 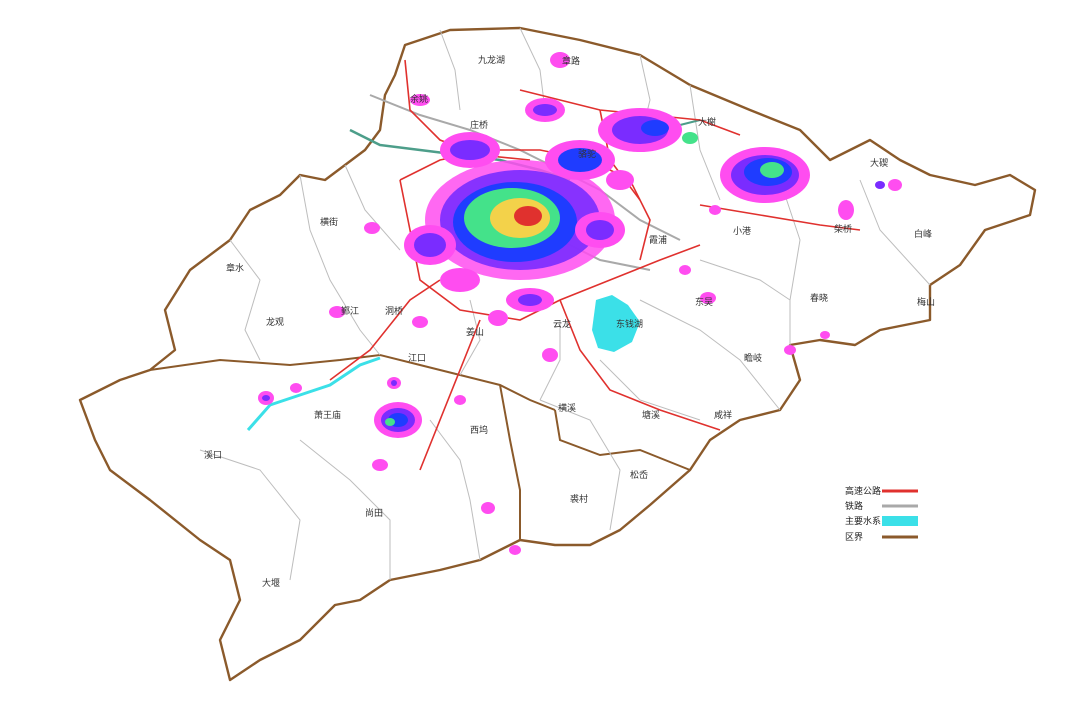 I want to click on map-legend: 高速公路 铁路 主要水系 区界, so click(x=881, y=514).